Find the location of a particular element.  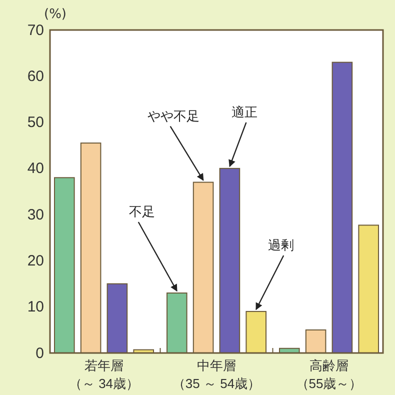

y-tick-label: 10 is located at coordinates (35, 307).